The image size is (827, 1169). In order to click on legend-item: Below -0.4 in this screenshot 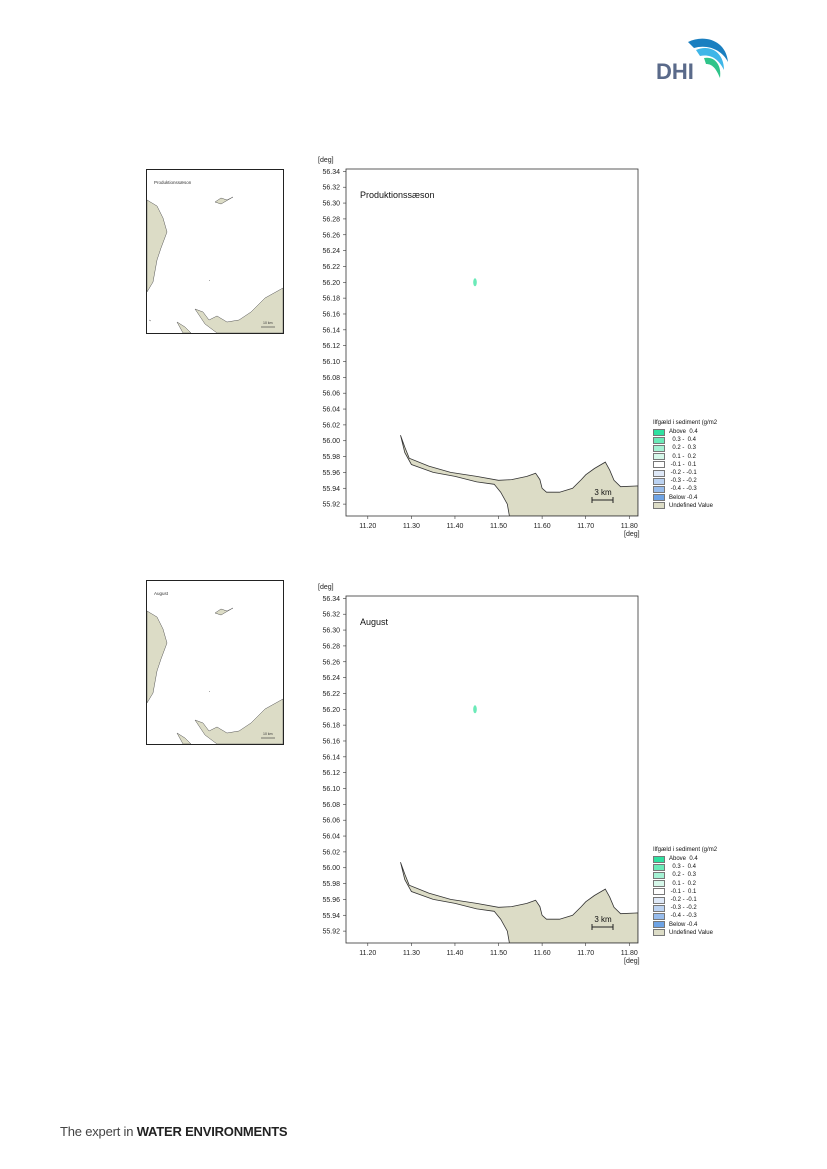, I will do `click(693, 925)`.